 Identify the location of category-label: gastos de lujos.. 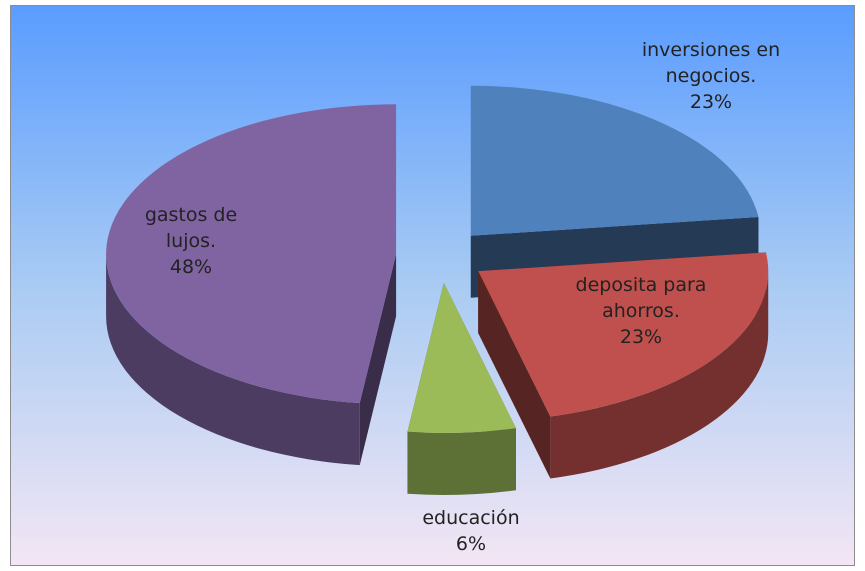
(191, 228).